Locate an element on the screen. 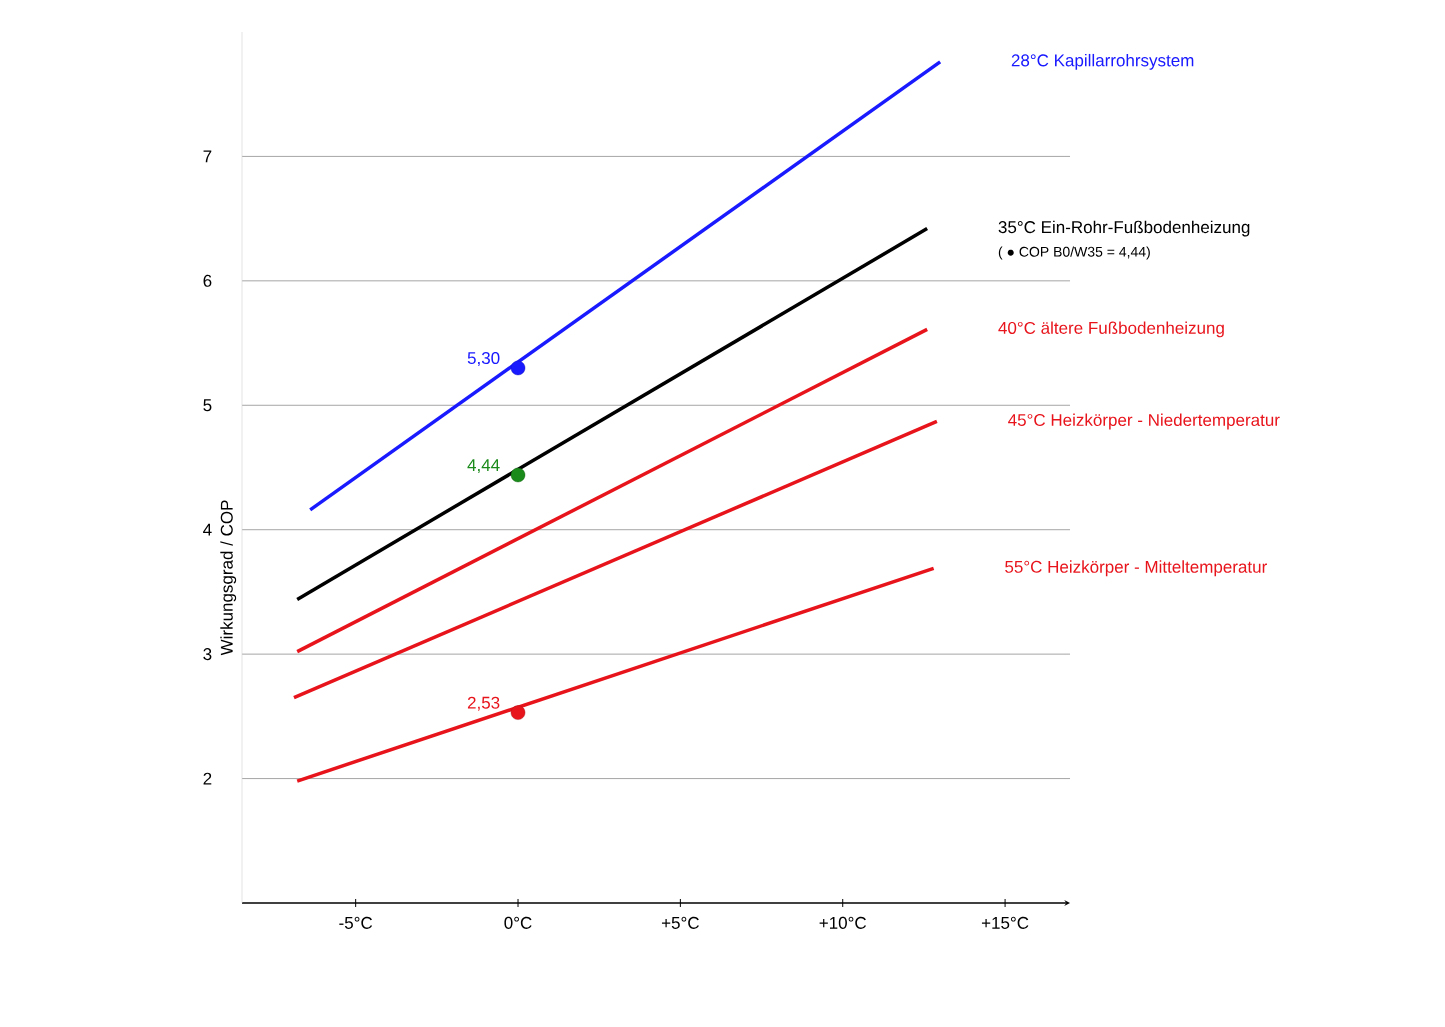 This screenshot has width=1445, height=1027. y-tick-label: 6 is located at coordinates (207, 280).